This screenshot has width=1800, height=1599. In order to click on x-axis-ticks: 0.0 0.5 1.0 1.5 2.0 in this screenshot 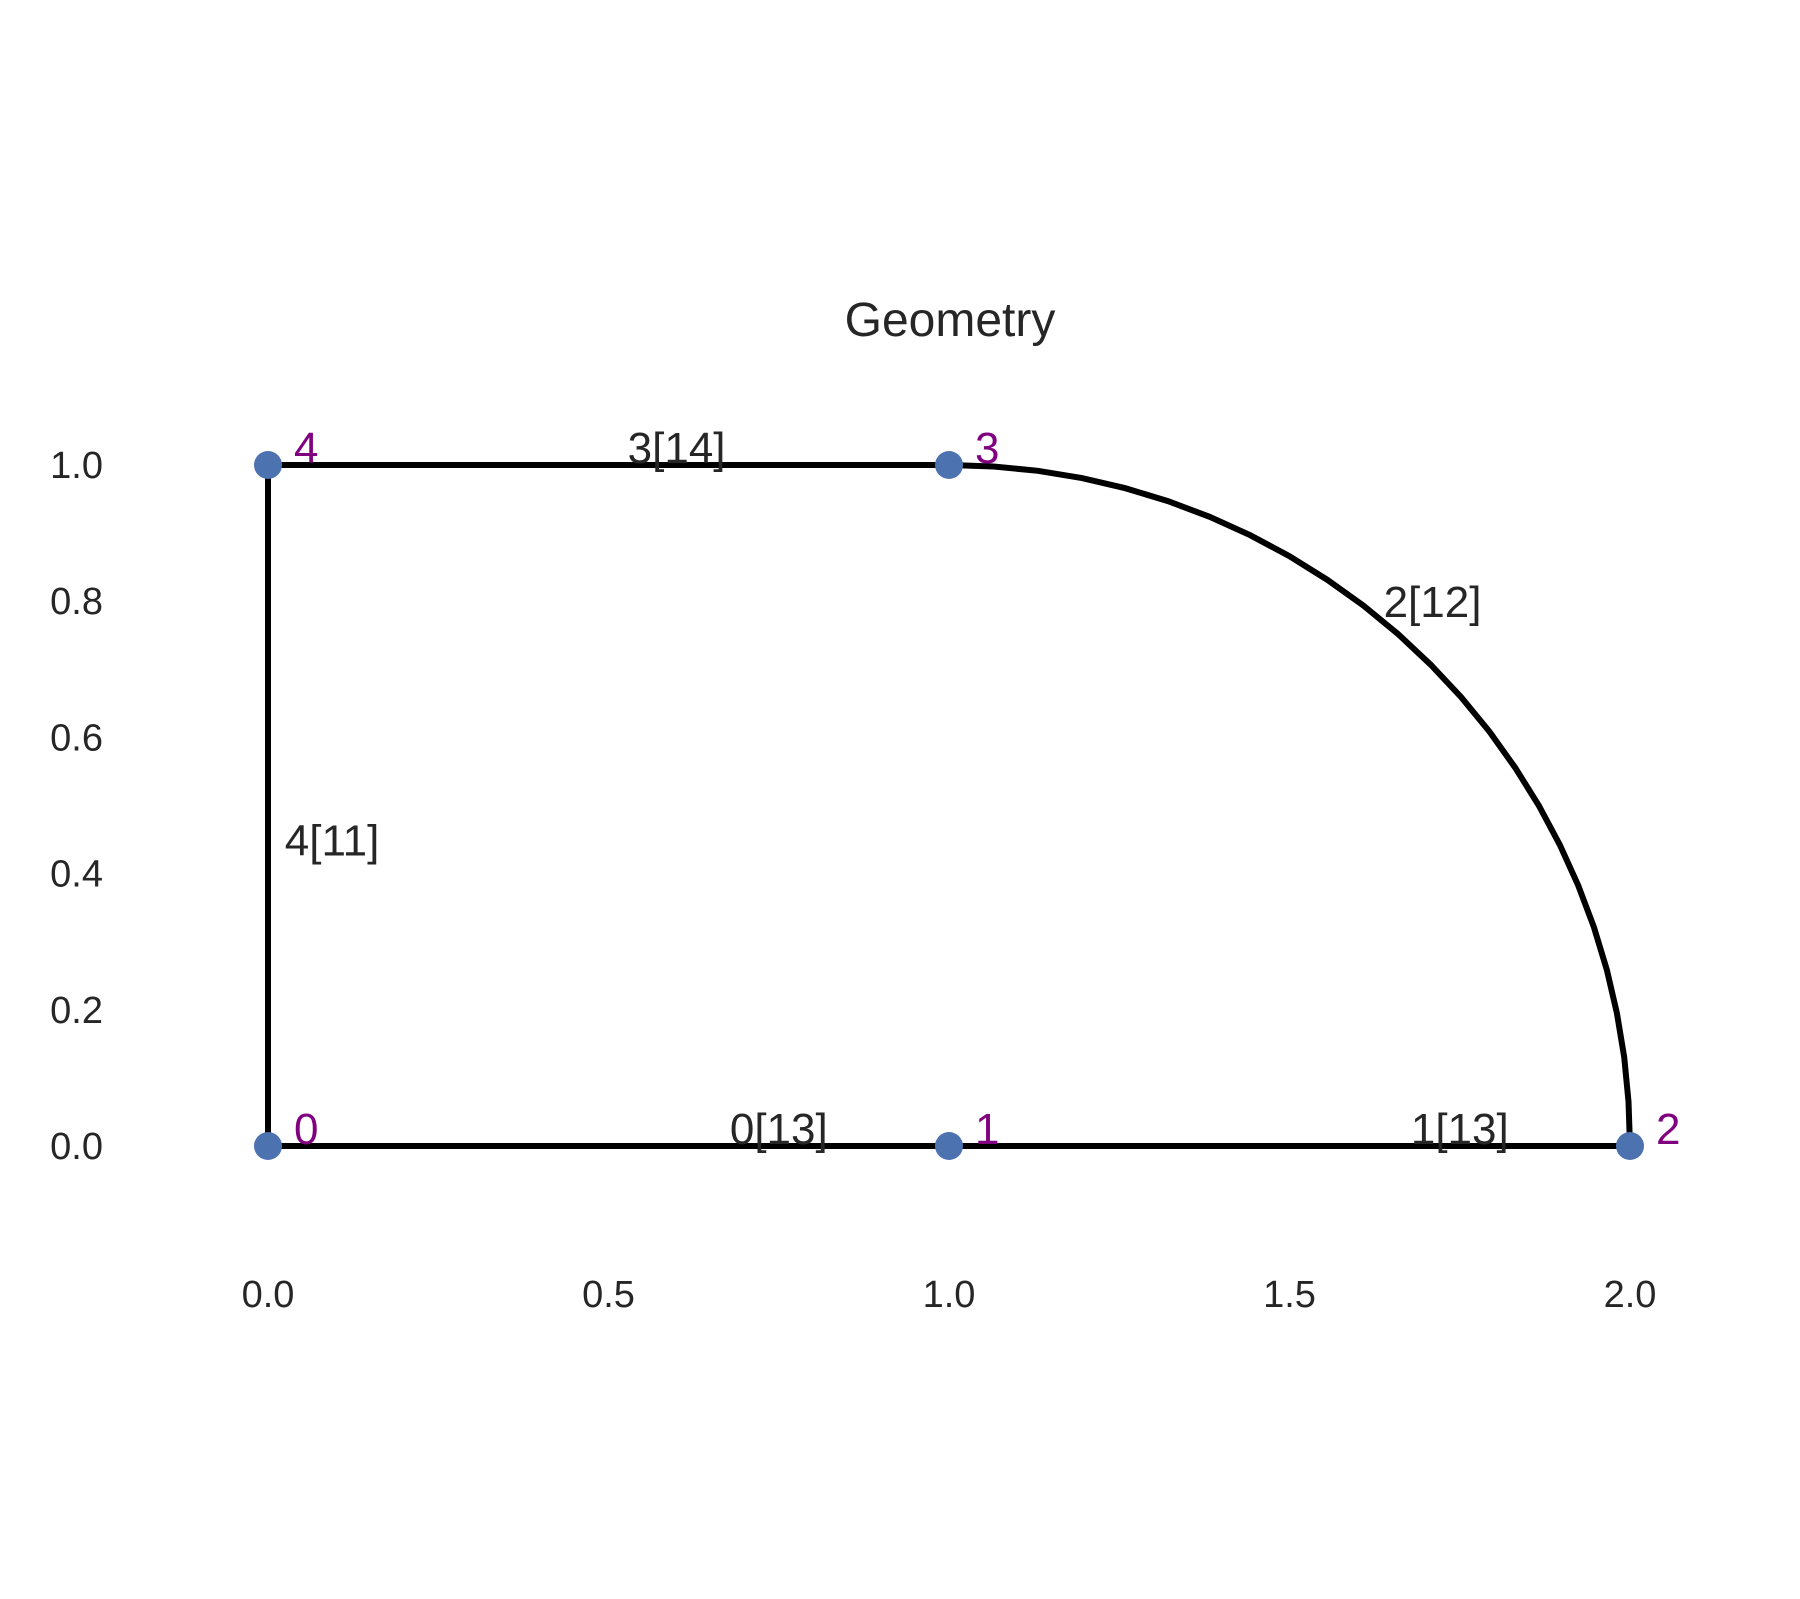, I will do `click(949, 1295)`.